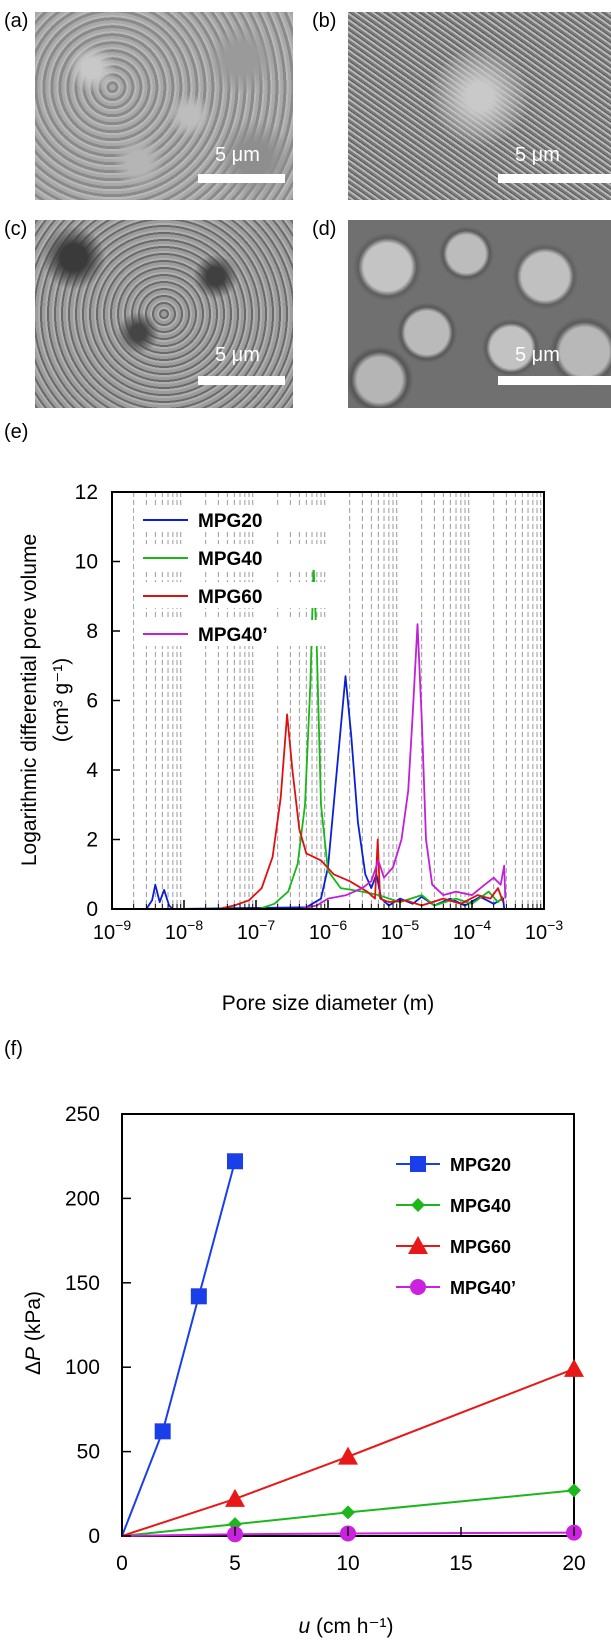 The image size is (611, 1648). What do you see at coordinates (237, 155) in the screenshot?
I see `scale-label-a: 5 μm` at bounding box center [237, 155].